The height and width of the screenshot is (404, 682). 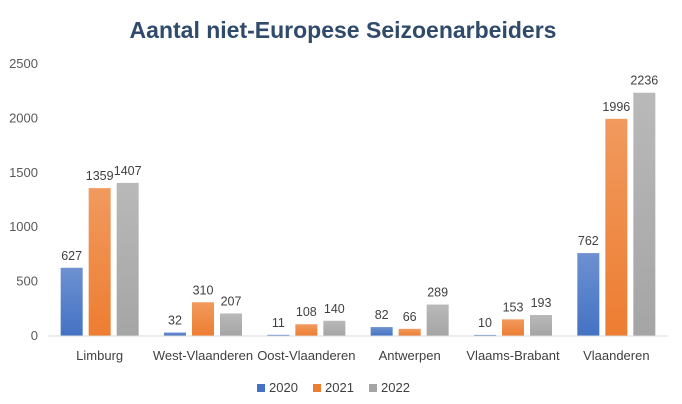 What do you see at coordinates (410, 355) in the screenshot?
I see `category-label: Antwerpen` at bounding box center [410, 355].